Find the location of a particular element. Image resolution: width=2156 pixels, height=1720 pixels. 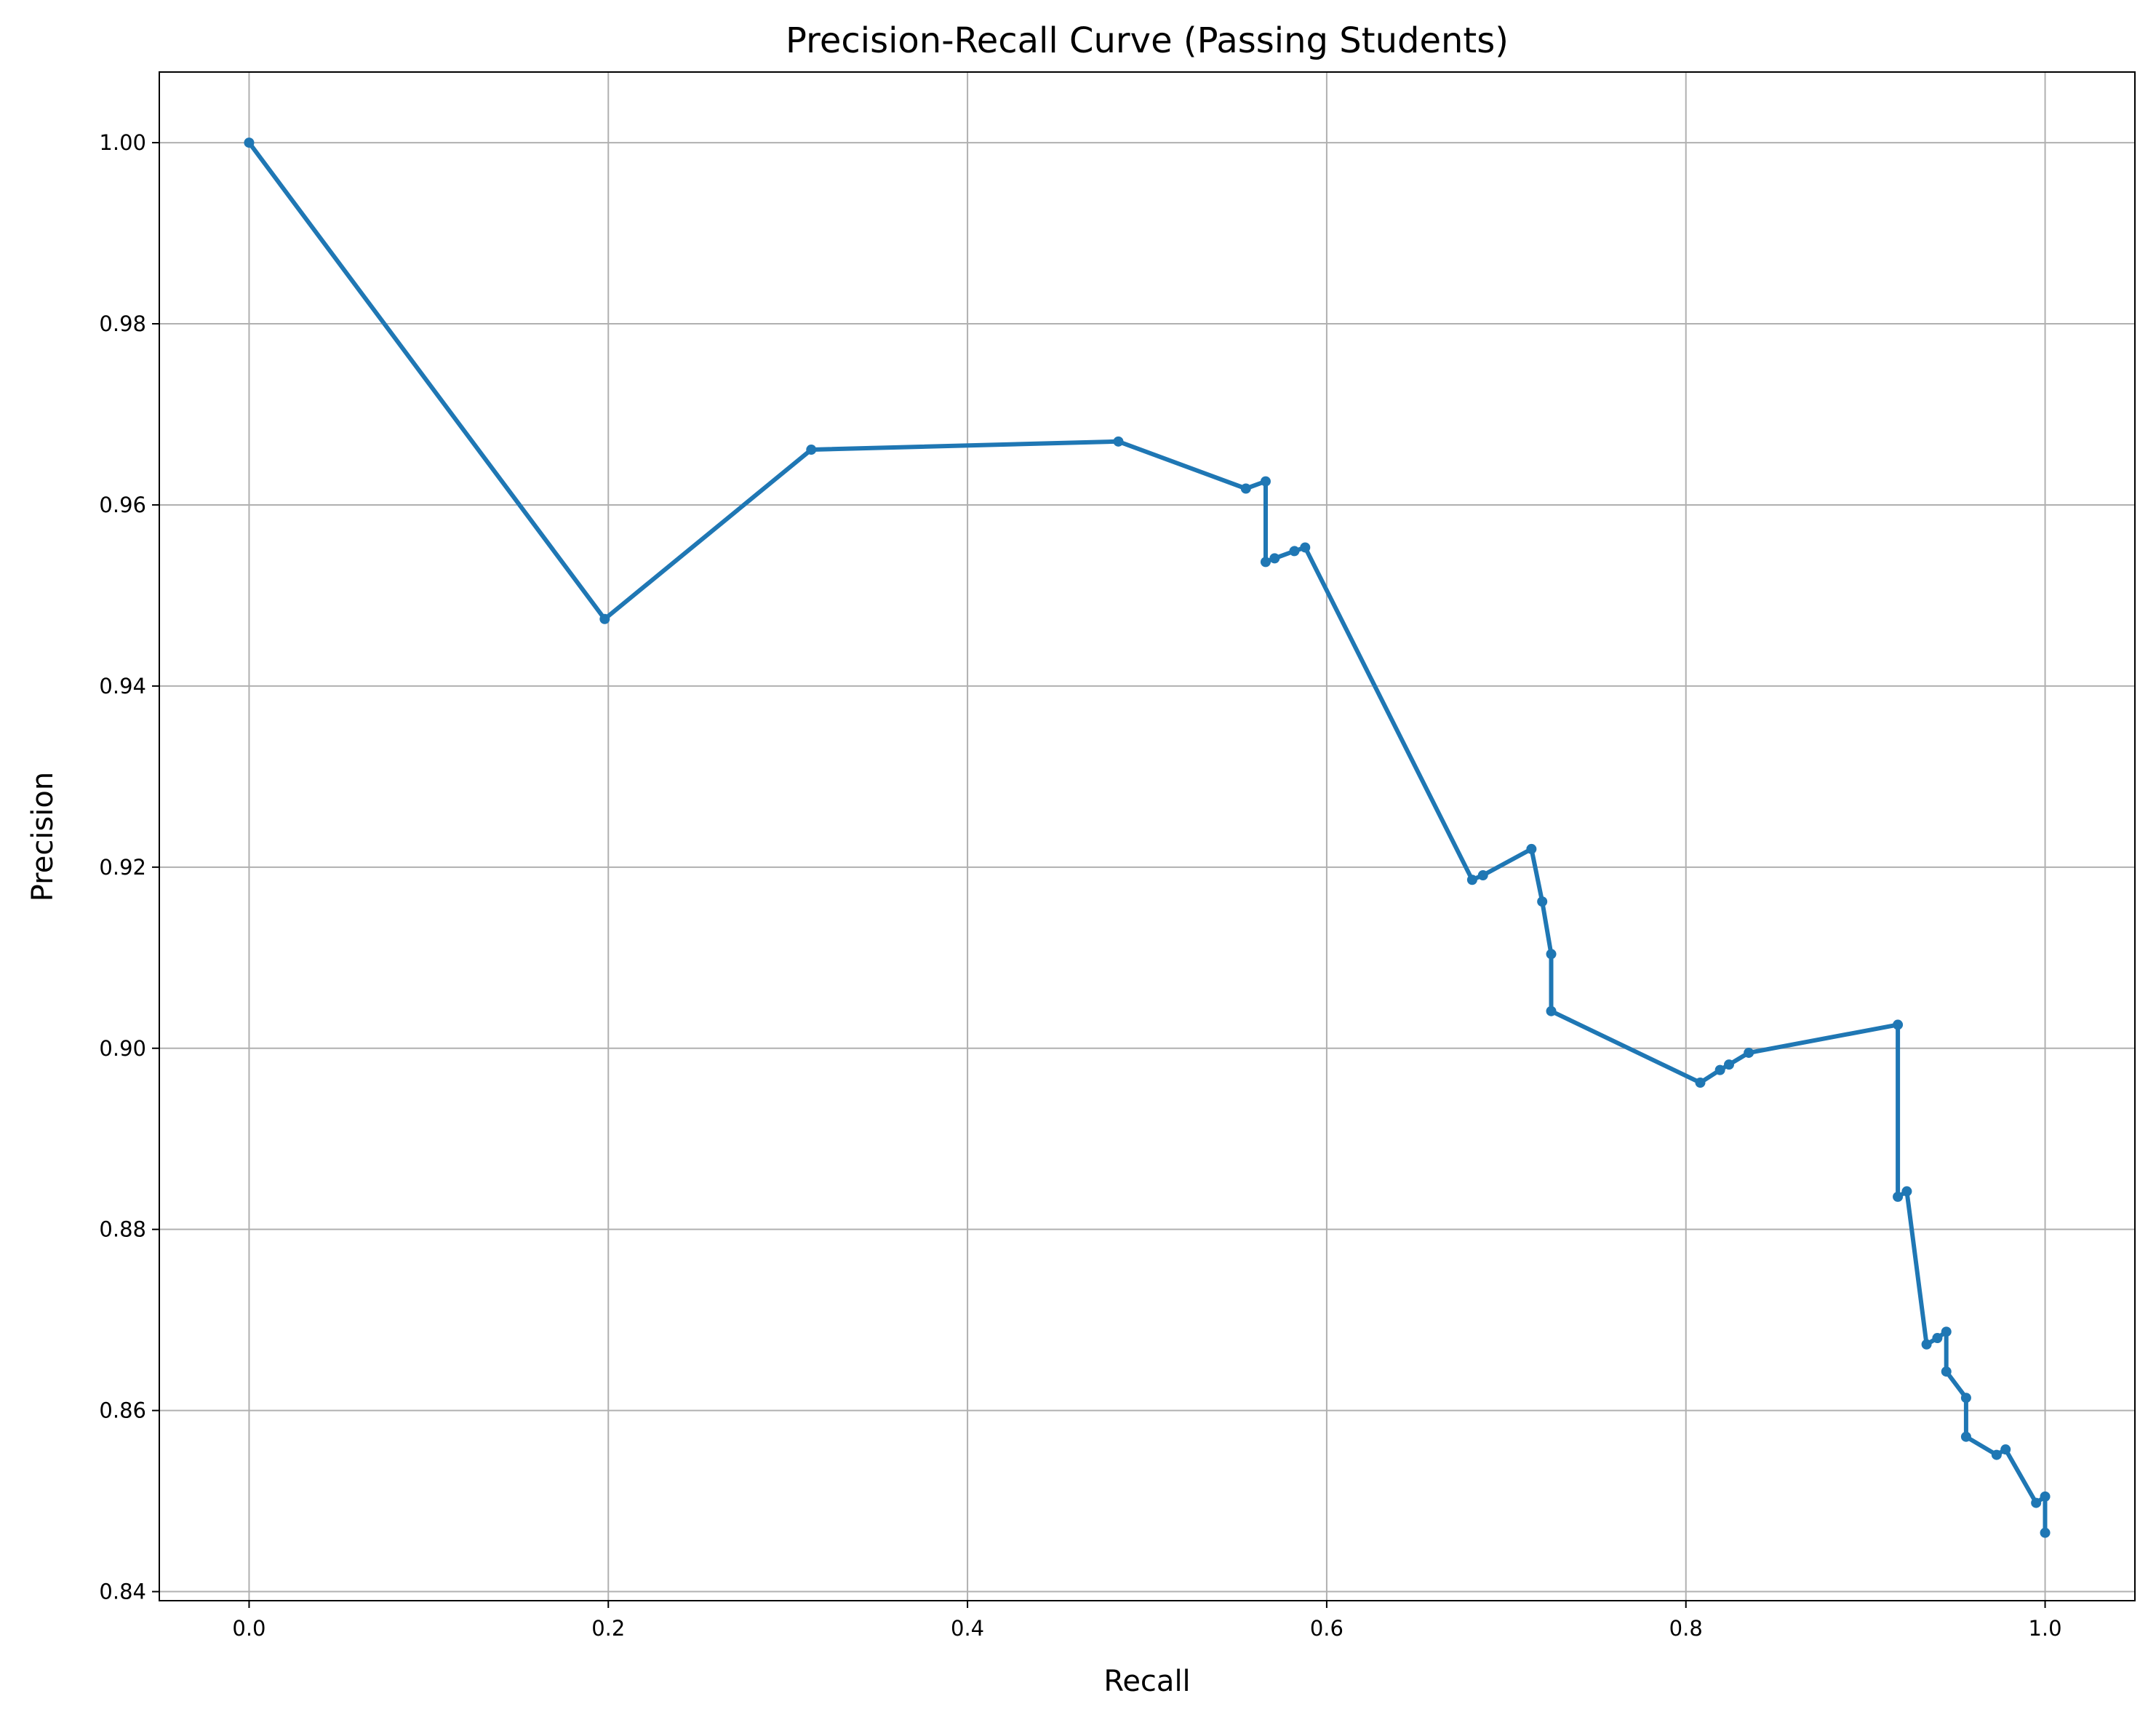

y-tick-label: 0.90 is located at coordinates (122, 1049).